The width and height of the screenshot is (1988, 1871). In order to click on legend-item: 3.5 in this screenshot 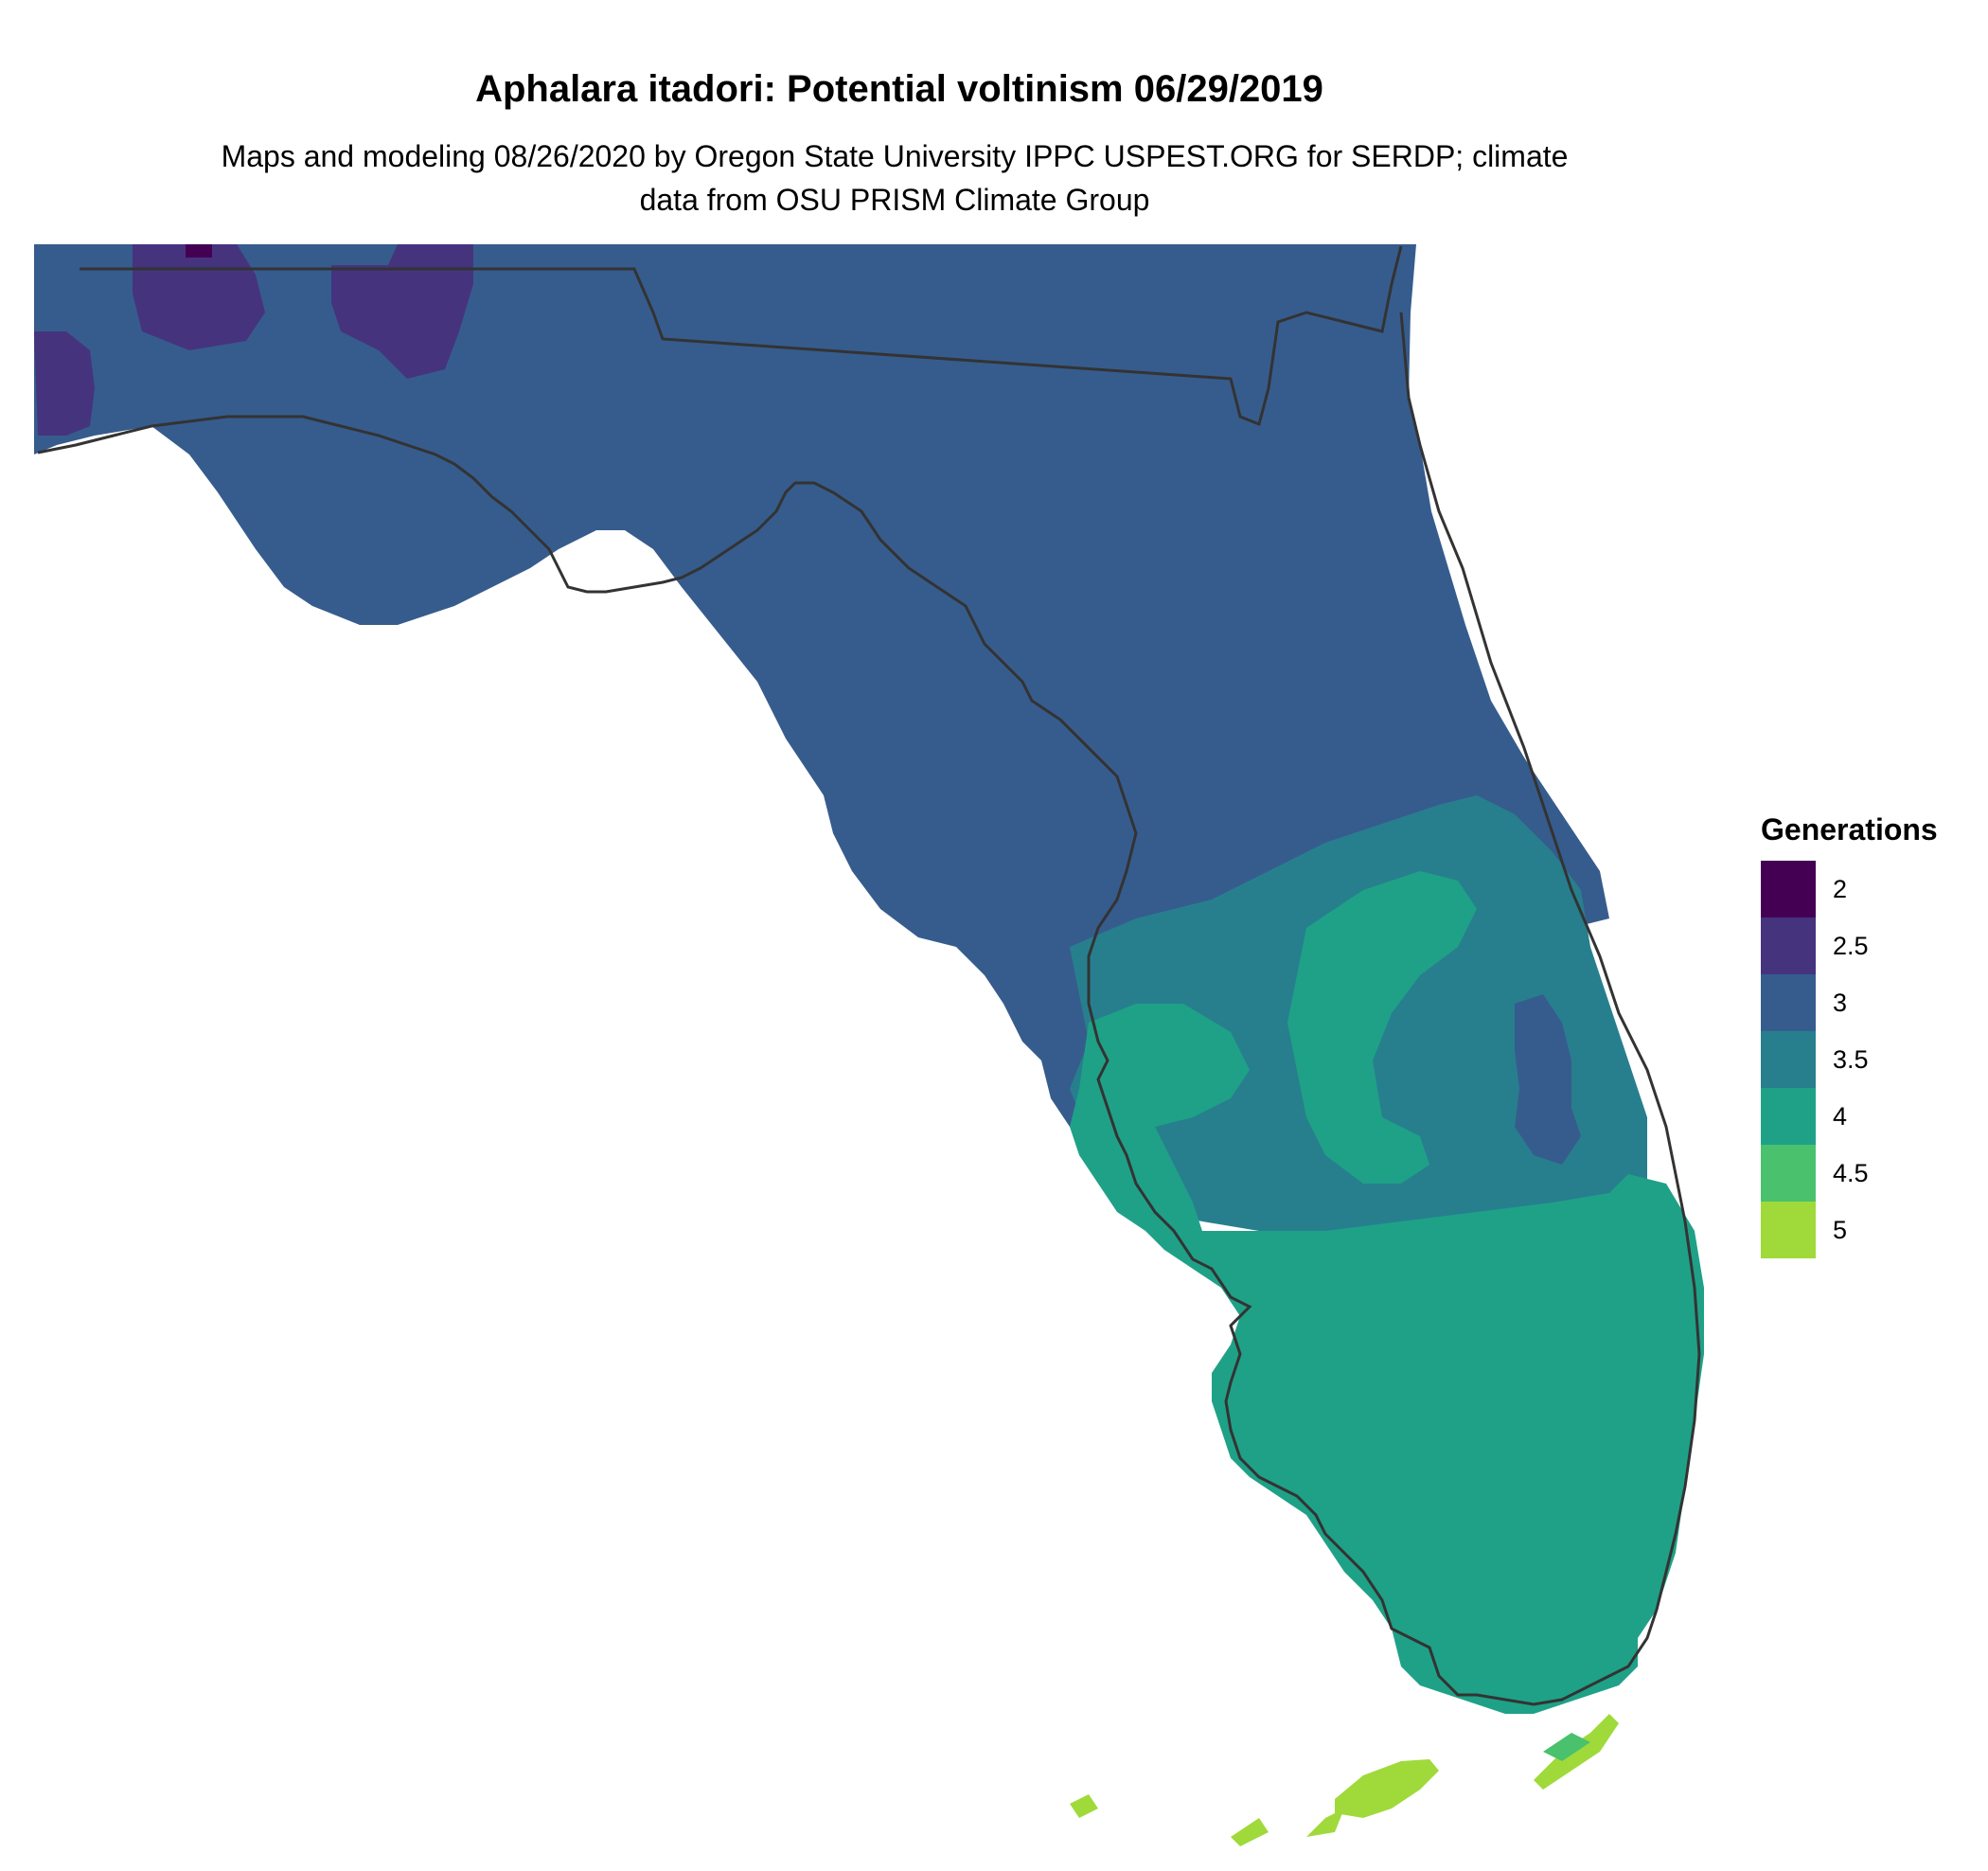, I will do `click(1849, 1059)`.